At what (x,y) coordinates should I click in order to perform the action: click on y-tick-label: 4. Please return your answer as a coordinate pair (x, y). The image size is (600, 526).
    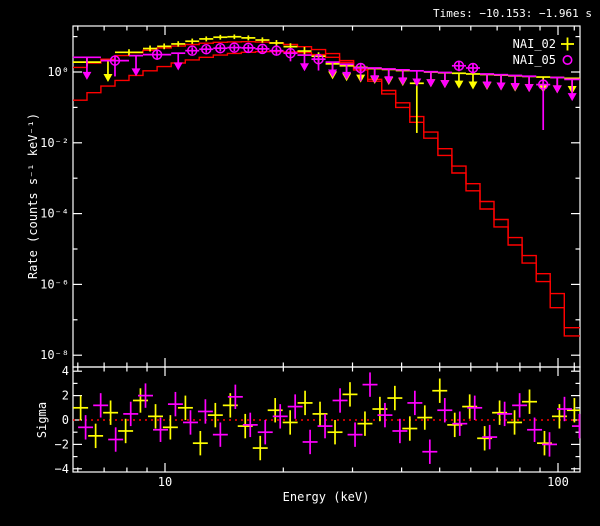
    Looking at the image, I should click on (65, 371).